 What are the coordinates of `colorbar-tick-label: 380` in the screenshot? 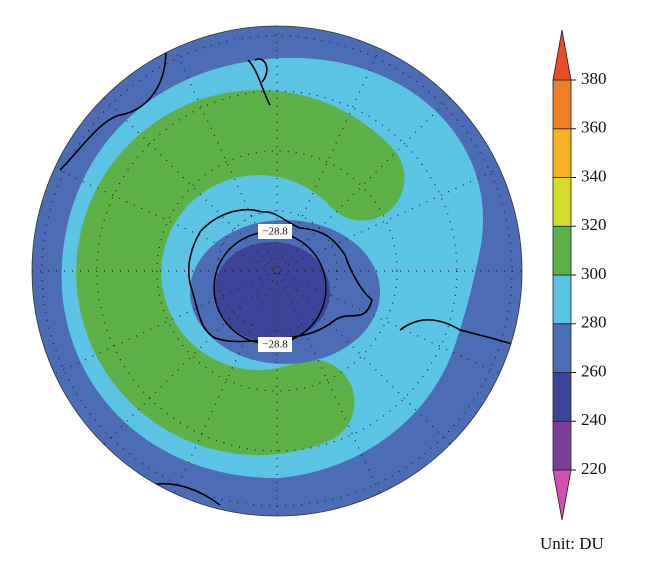 It's located at (594, 78).